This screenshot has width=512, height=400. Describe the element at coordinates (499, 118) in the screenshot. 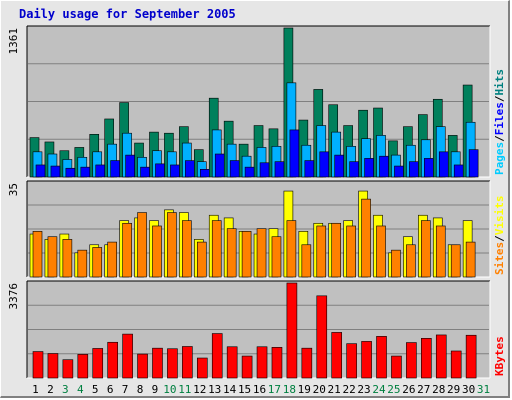

I see `legend-item: Files` at that location.